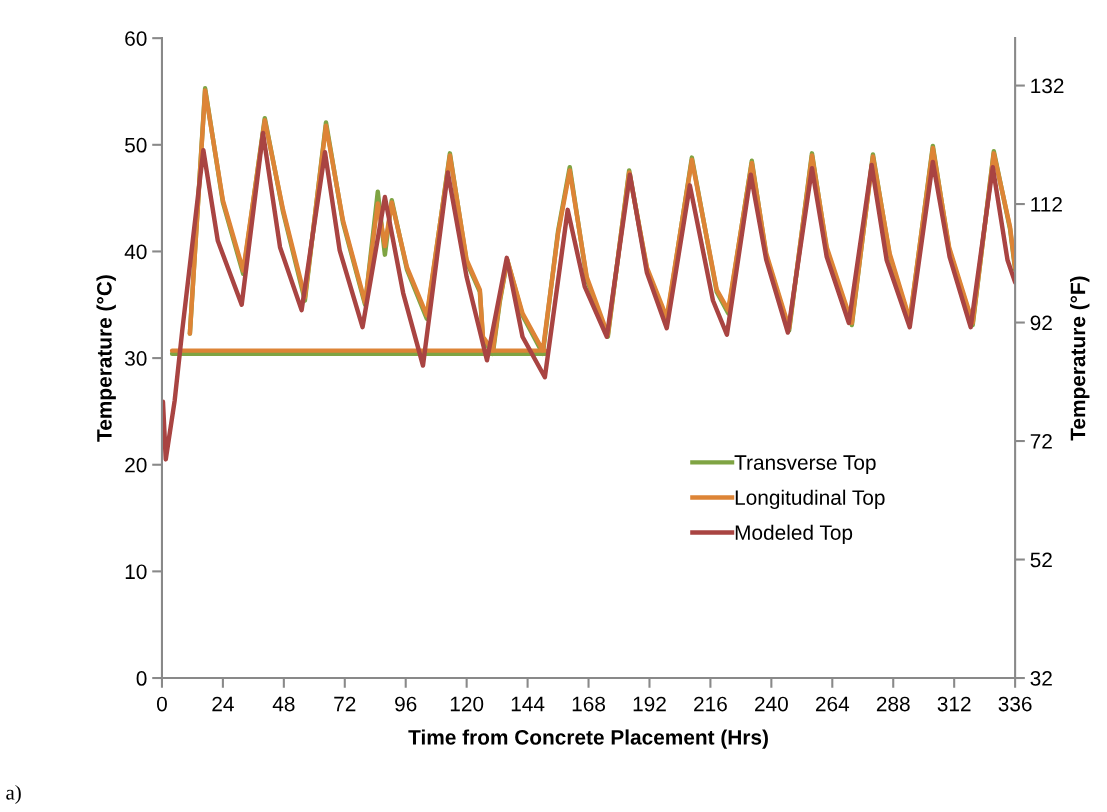  What do you see at coordinates (136, 465) in the screenshot?
I see `y-tick-label: 20` at bounding box center [136, 465].